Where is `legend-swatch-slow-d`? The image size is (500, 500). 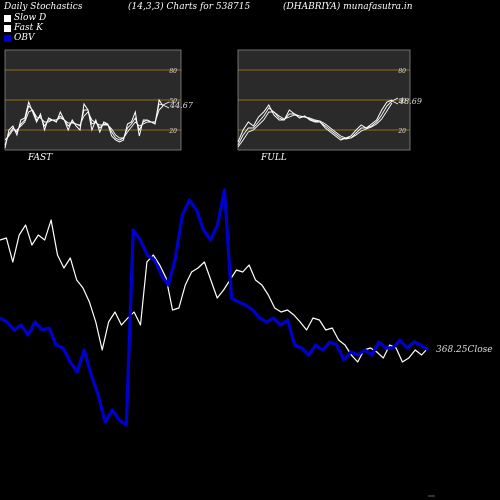
legend-swatch-slow-d is located at coordinates (7, 18).